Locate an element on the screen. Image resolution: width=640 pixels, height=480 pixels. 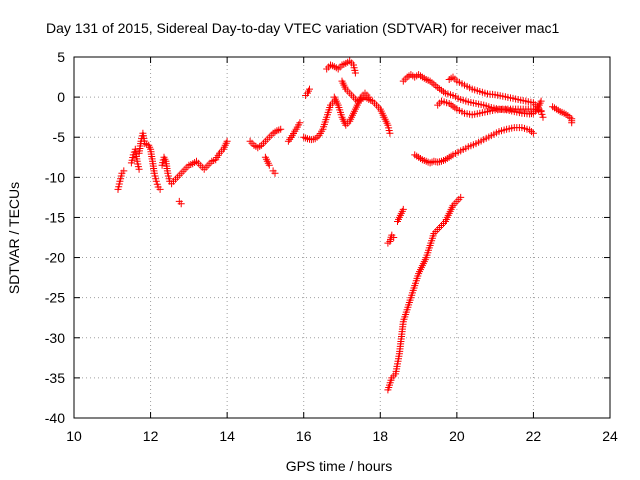
x-tick-labels: 10 12 14 16 18 20 22 24 is located at coordinates (342, 436).